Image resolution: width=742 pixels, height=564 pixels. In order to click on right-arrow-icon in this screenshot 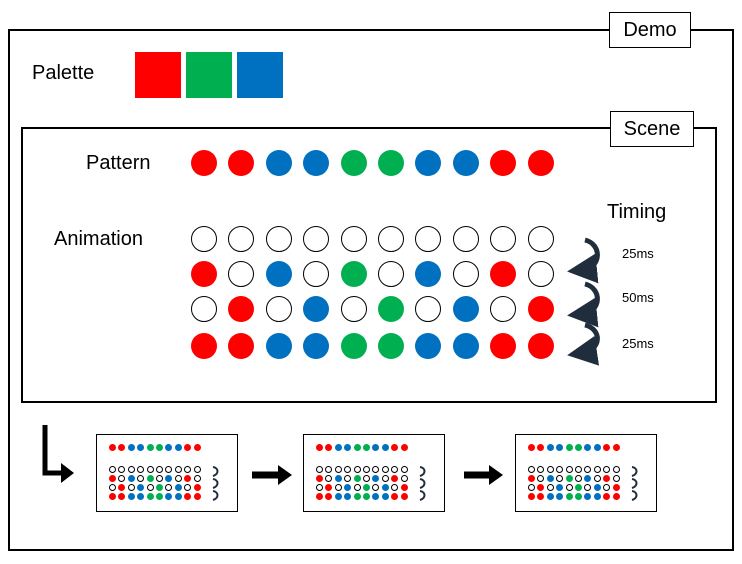, I will do `click(272, 475)`.